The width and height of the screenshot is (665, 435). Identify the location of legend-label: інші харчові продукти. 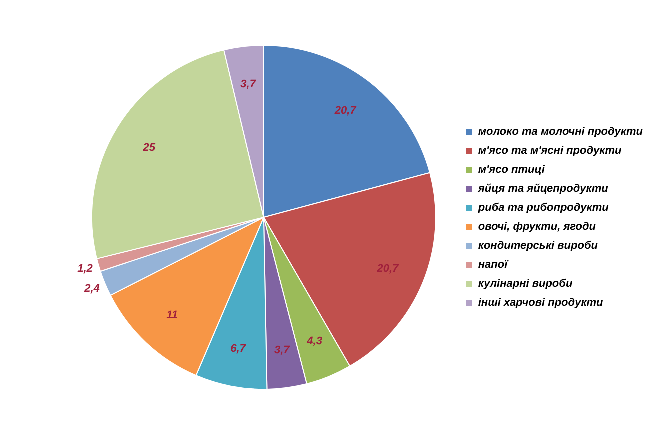
(541, 303).